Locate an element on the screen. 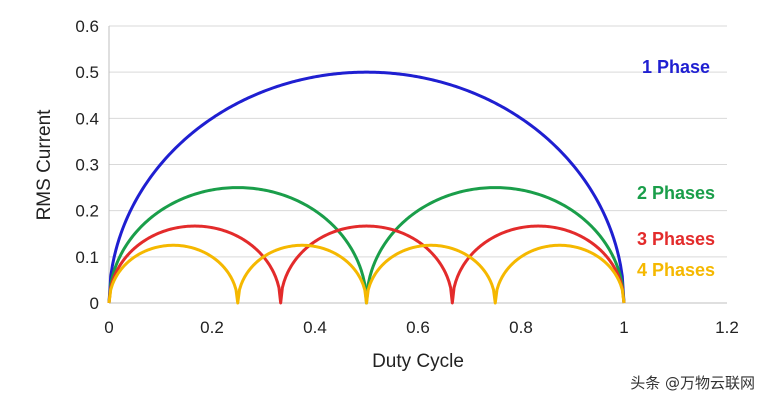  x-tick-label: 0.8 is located at coordinates (521, 327).